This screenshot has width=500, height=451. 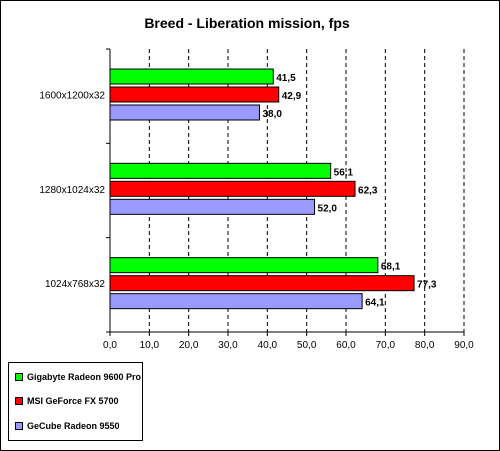 What do you see at coordinates (75, 284) in the screenshot?
I see `category-label: 1024x768x32` at bounding box center [75, 284].